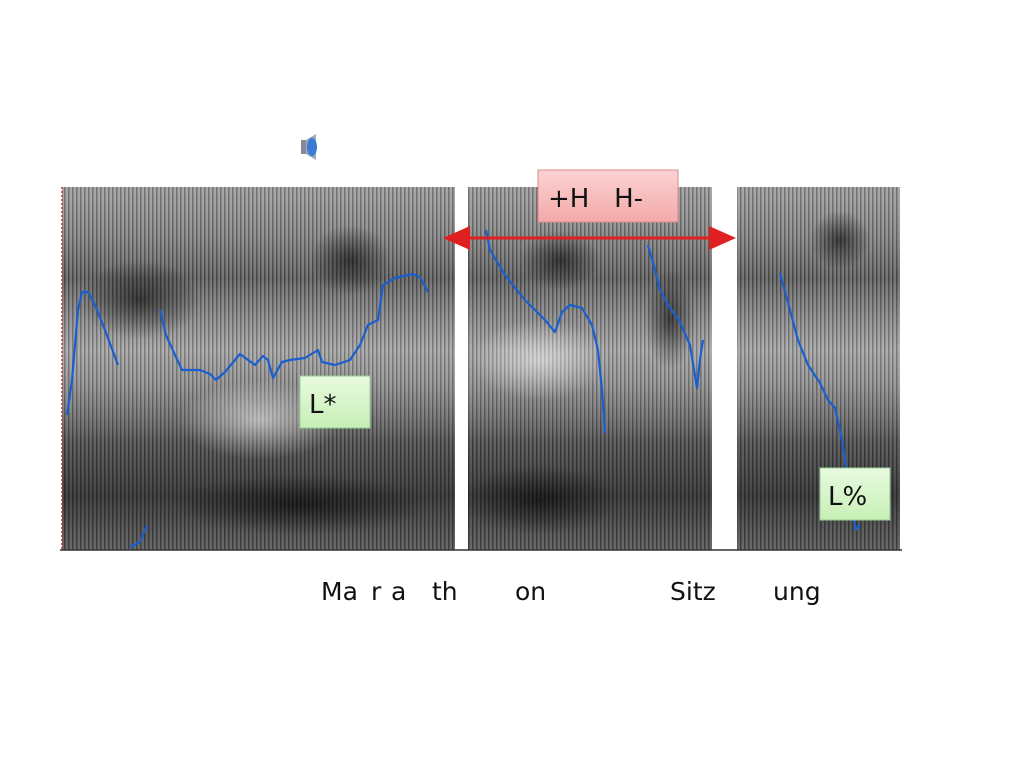  What do you see at coordinates (339, 591) in the screenshot?
I see `word: Ma` at bounding box center [339, 591].